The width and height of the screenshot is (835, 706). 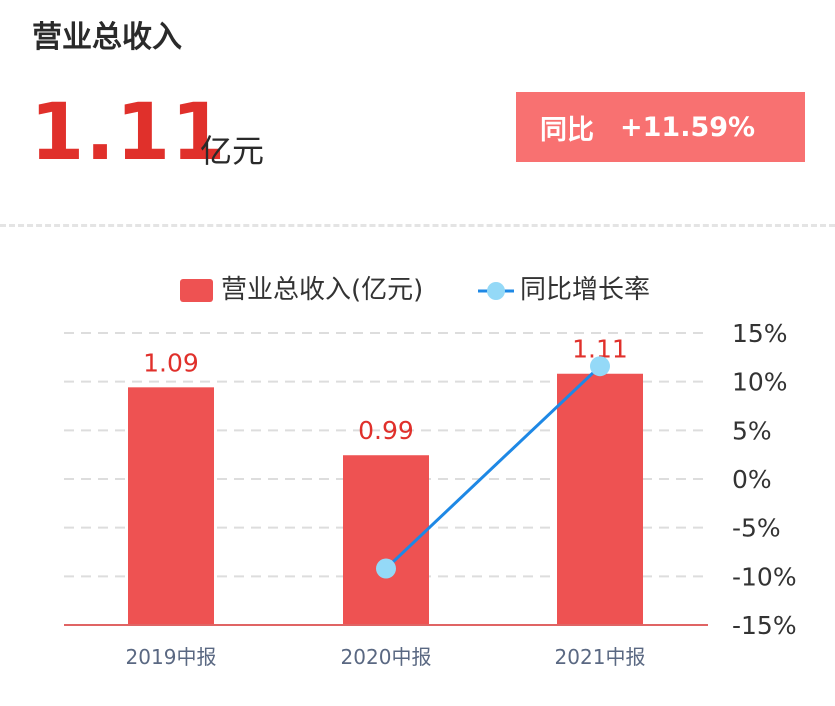 What do you see at coordinates (760, 333) in the screenshot?
I see `y2-tick-label: 15%` at bounding box center [760, 333].